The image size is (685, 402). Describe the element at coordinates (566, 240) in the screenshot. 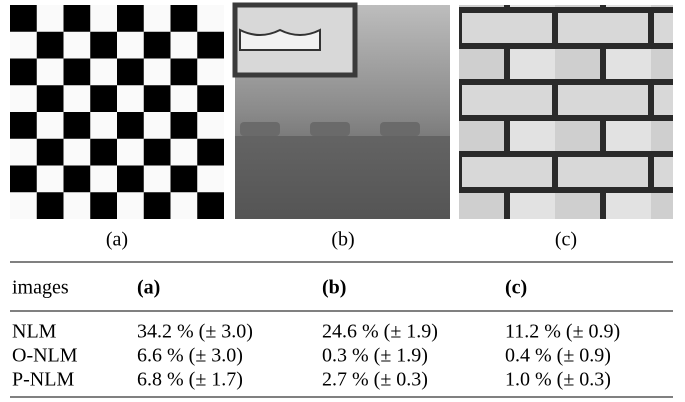

I see `caption: (c)` at that location.